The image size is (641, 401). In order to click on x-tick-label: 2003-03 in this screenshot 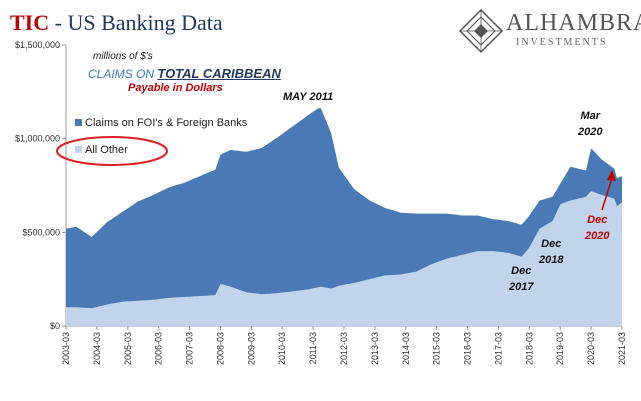, I will do `click(66, 348)`.